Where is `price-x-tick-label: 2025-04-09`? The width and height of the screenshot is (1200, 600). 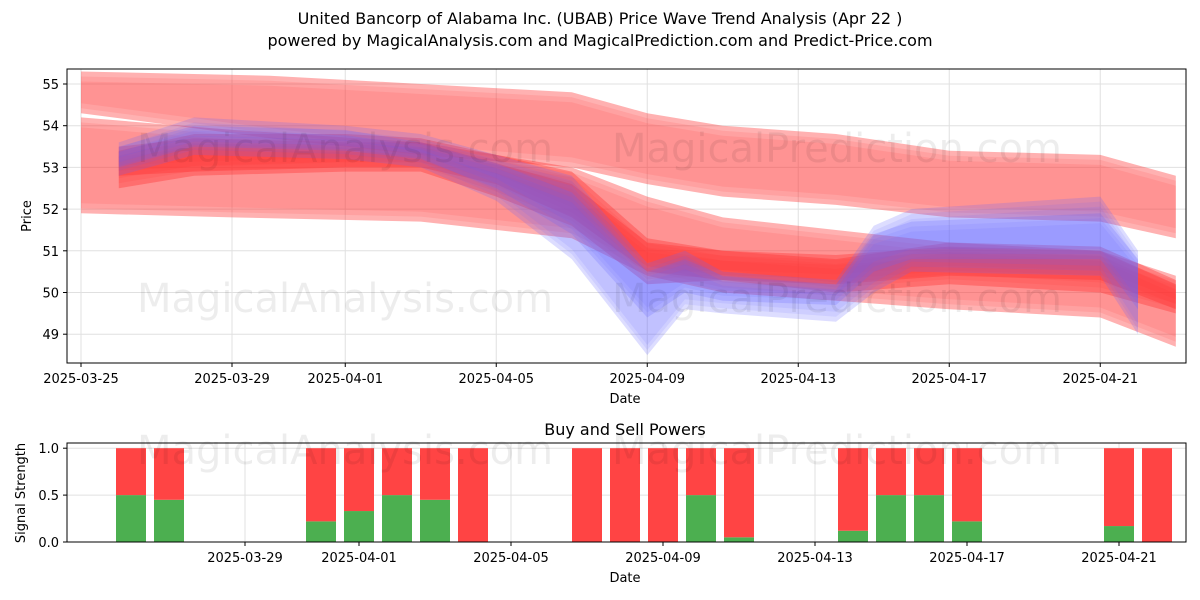
price-x-tick-label: 2025-04-09 is located at coordinates (647, 379).